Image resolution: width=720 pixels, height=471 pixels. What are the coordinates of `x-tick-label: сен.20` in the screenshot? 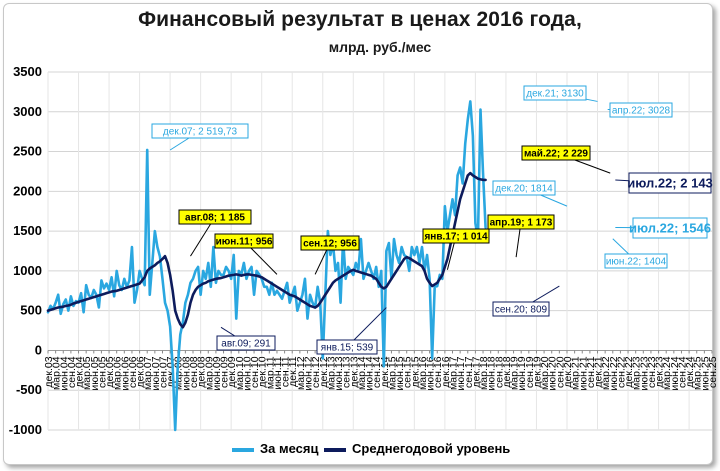 It's located at (560, 372).